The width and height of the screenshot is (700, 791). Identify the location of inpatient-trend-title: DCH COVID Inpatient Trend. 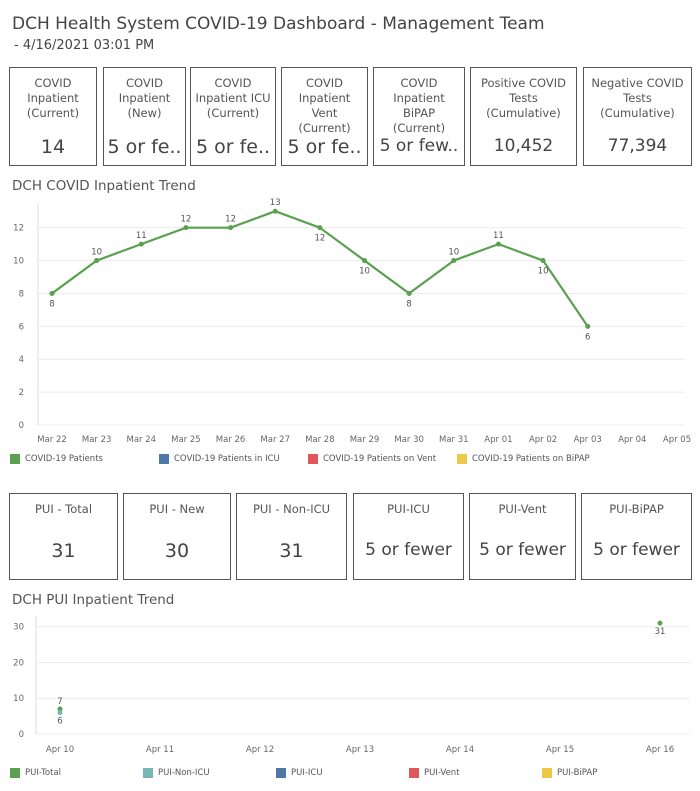
(104, 186).